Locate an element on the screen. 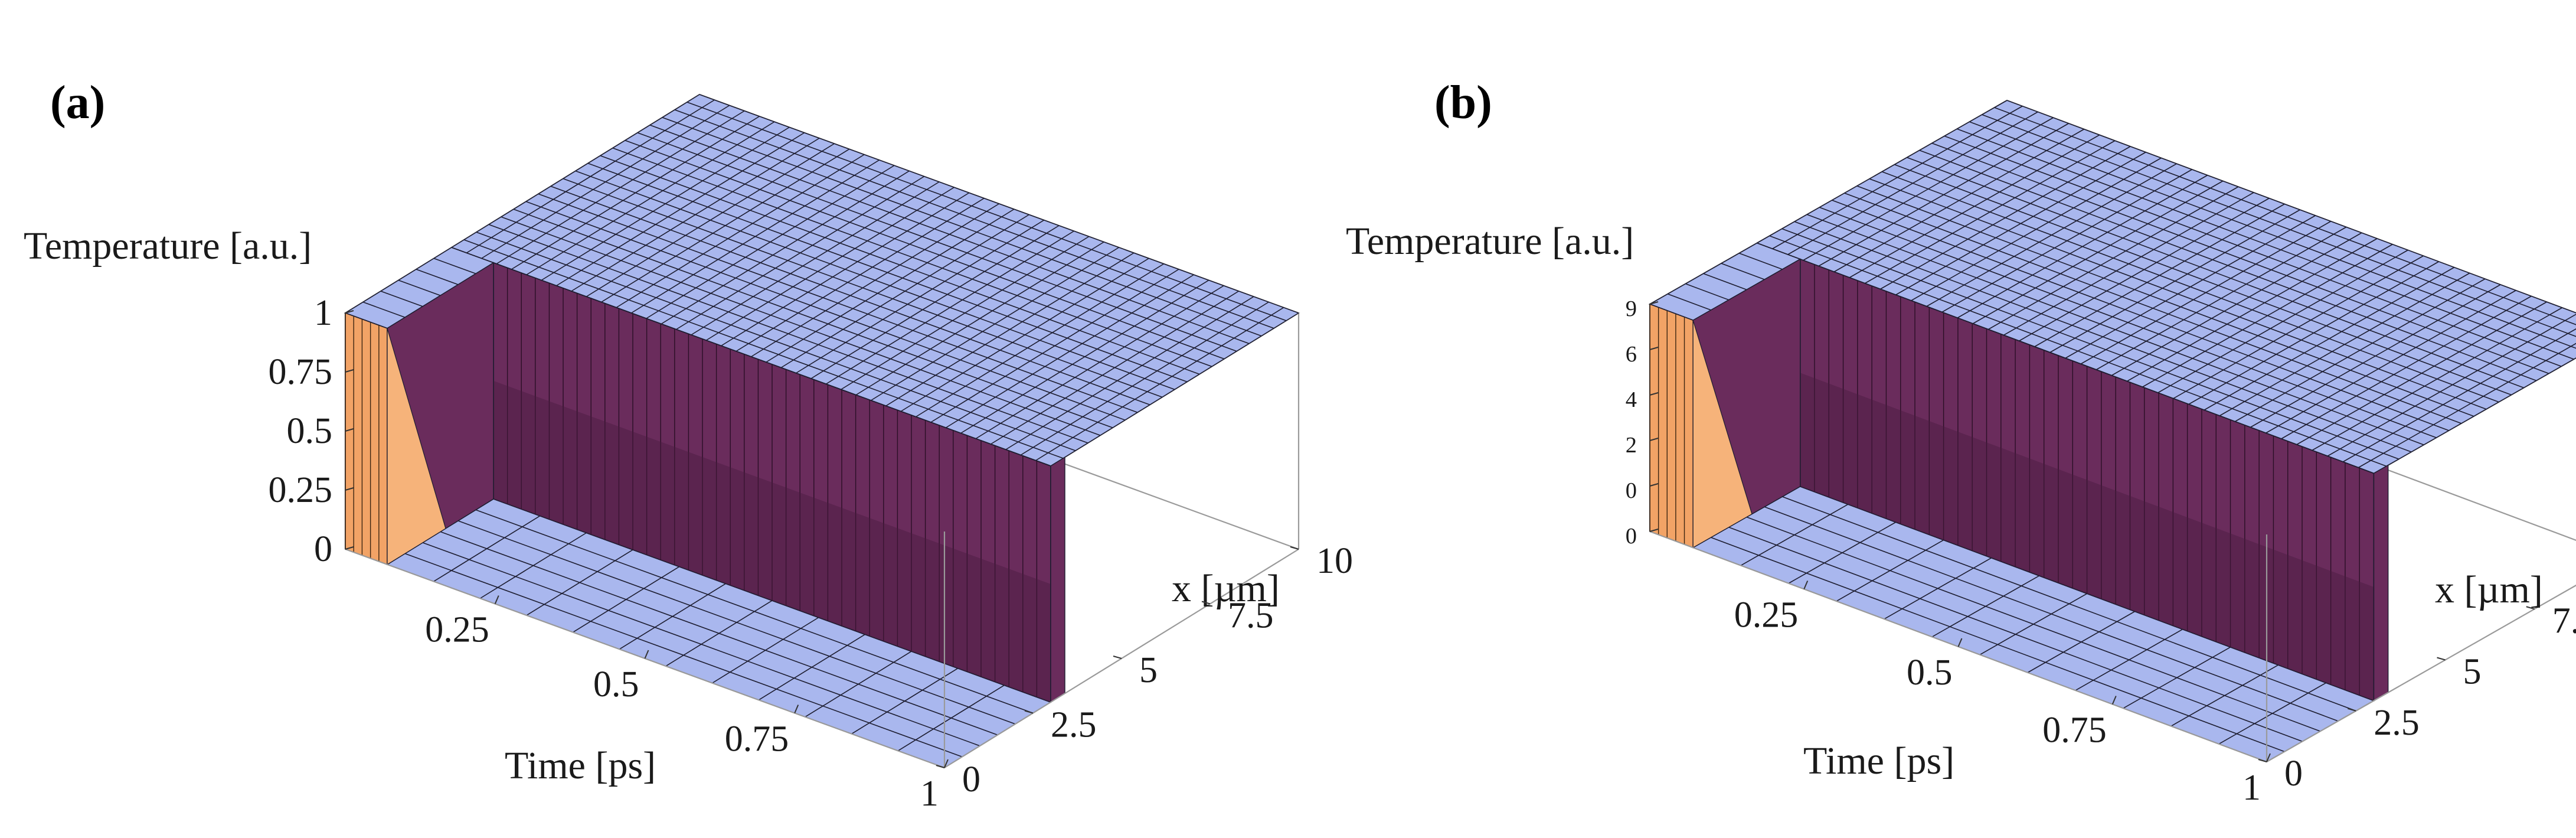  panel-a-x-ticks: 0.25 0.5 0.75 1 is located at coordinates (687, 704).